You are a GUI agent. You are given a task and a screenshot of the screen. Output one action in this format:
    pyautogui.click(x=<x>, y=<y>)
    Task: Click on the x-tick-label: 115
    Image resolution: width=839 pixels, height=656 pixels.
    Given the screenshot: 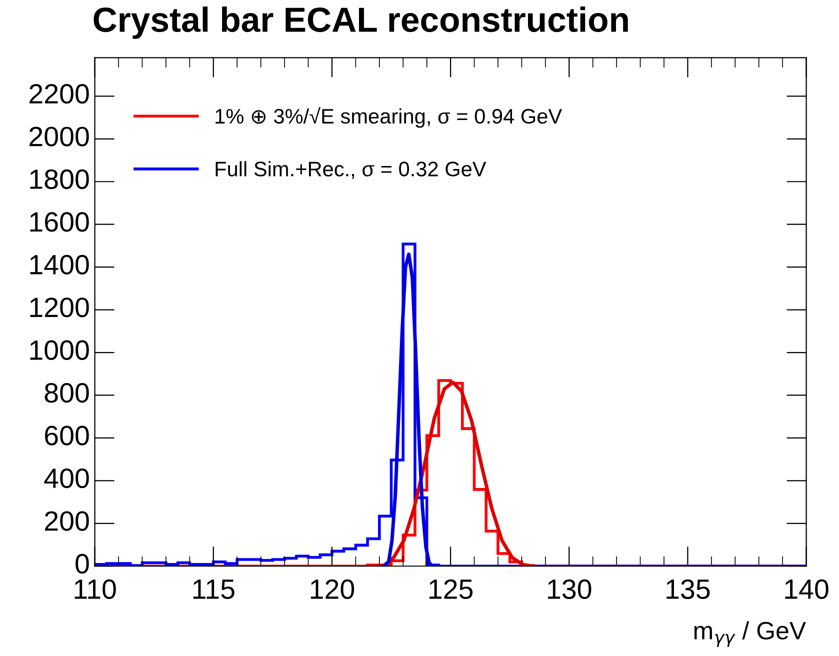 What is the action you would take?
    pyautogui.click(x=213, y=590)
    